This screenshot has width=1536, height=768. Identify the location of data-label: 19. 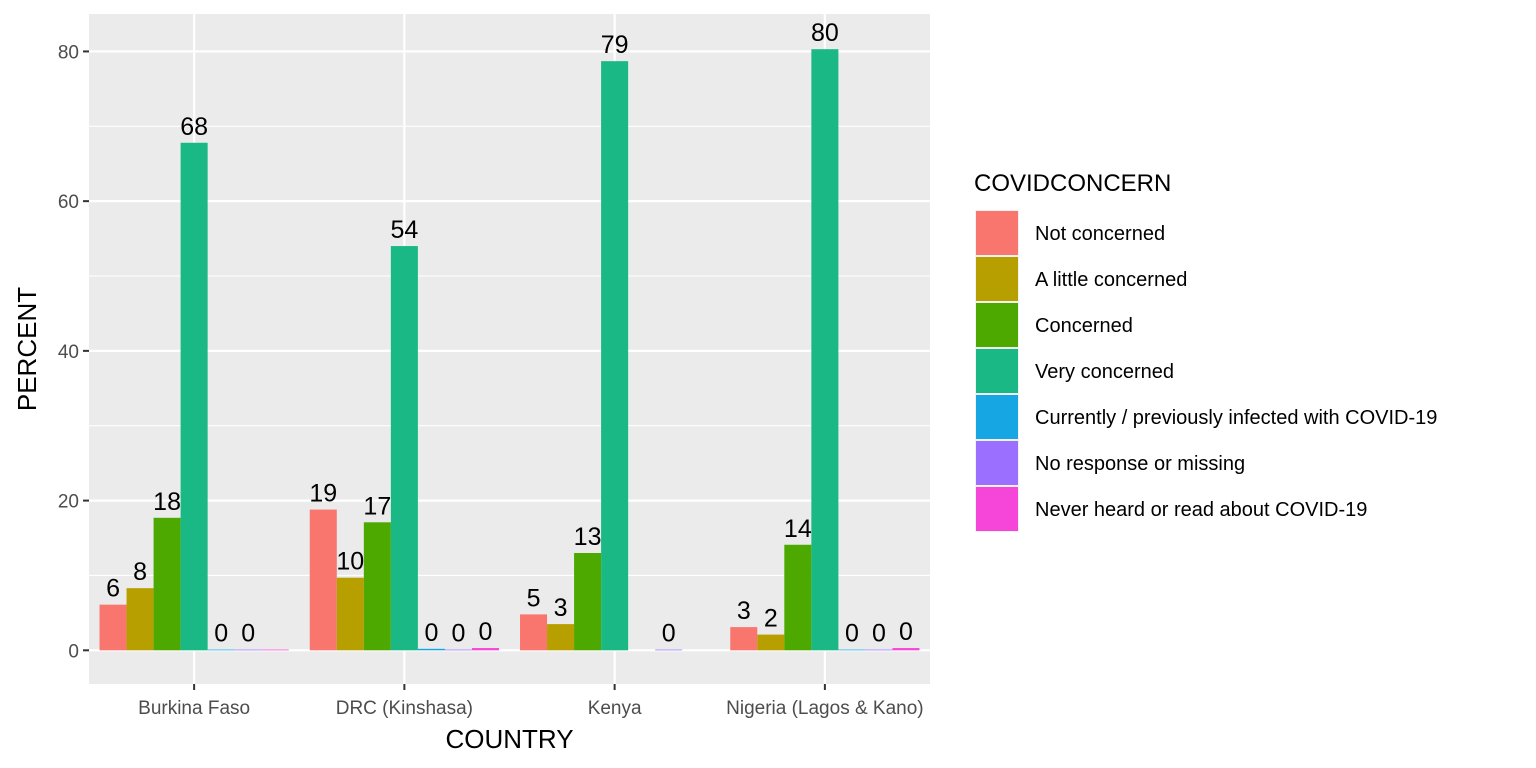
(323, 494).